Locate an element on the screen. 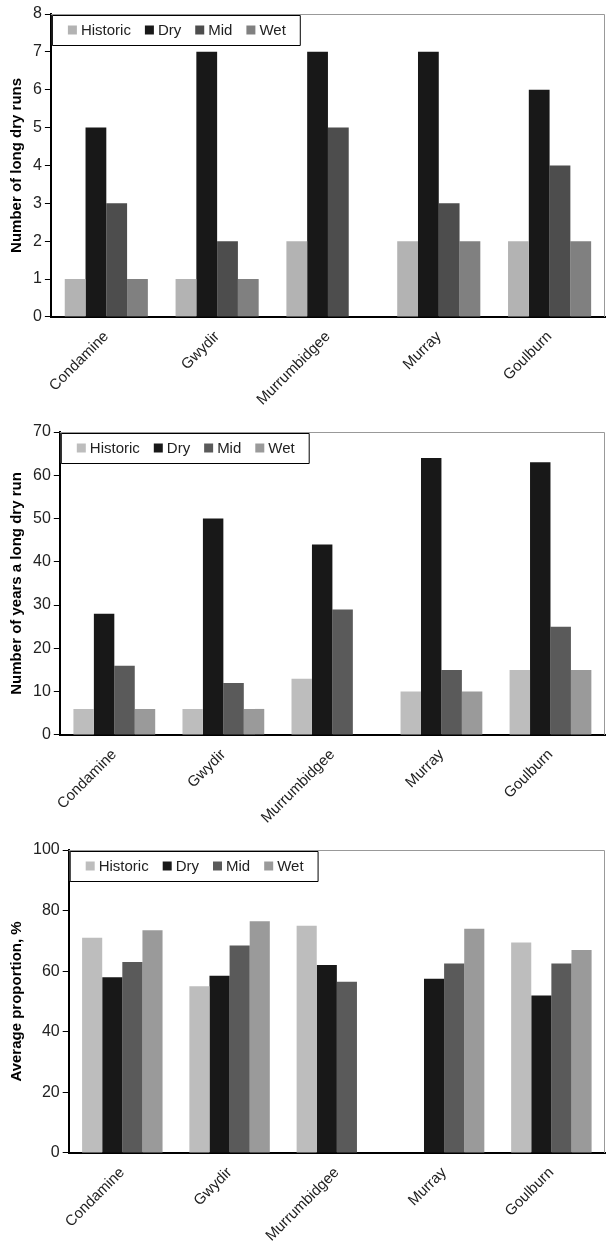  y-axis-title: Average proportion, % is located at coordinates (16, 1001).